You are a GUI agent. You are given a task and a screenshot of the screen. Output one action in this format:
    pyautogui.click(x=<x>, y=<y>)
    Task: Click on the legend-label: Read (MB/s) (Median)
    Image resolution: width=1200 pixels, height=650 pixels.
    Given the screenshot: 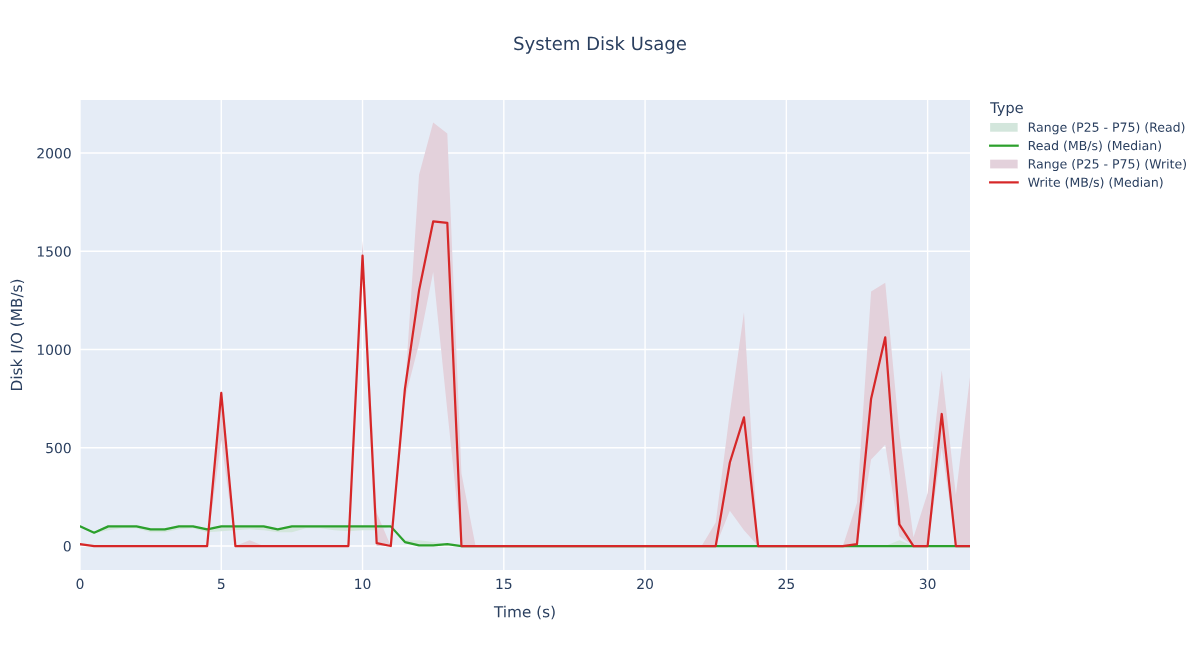 What is the action you would take?
    pyautogui.click(x=1094, y=146)
    